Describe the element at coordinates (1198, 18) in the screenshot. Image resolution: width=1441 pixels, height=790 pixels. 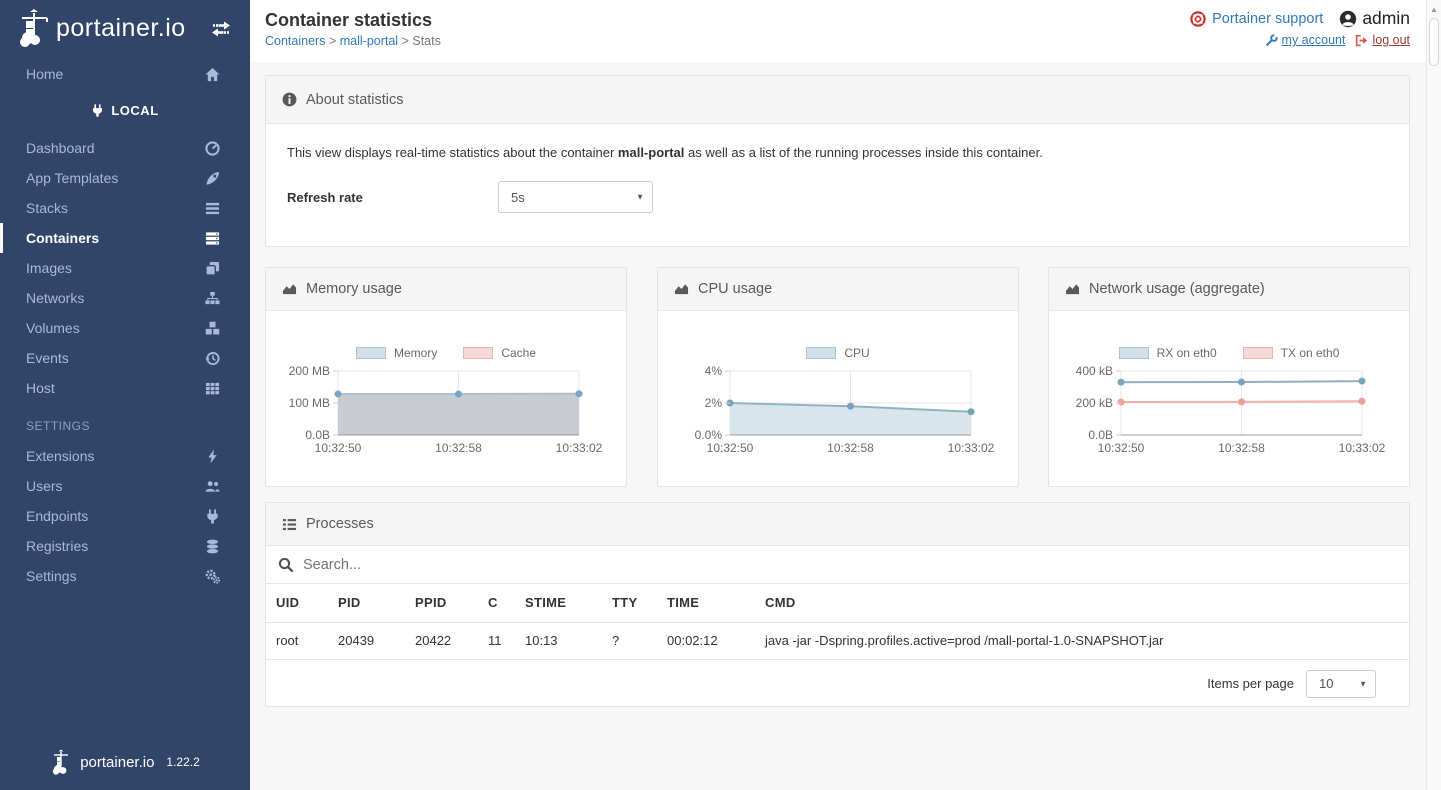
I see `life-ring-icon` at that location.